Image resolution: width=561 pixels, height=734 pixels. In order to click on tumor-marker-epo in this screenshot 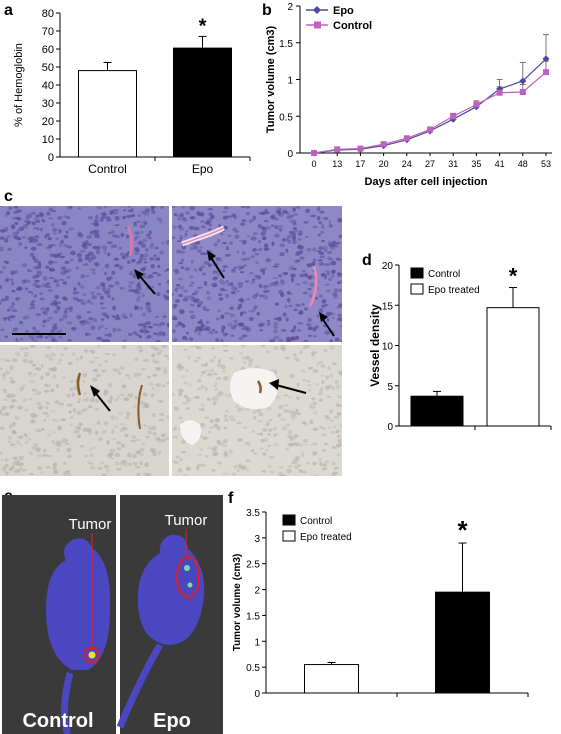, I will do `click(188, 577)`.